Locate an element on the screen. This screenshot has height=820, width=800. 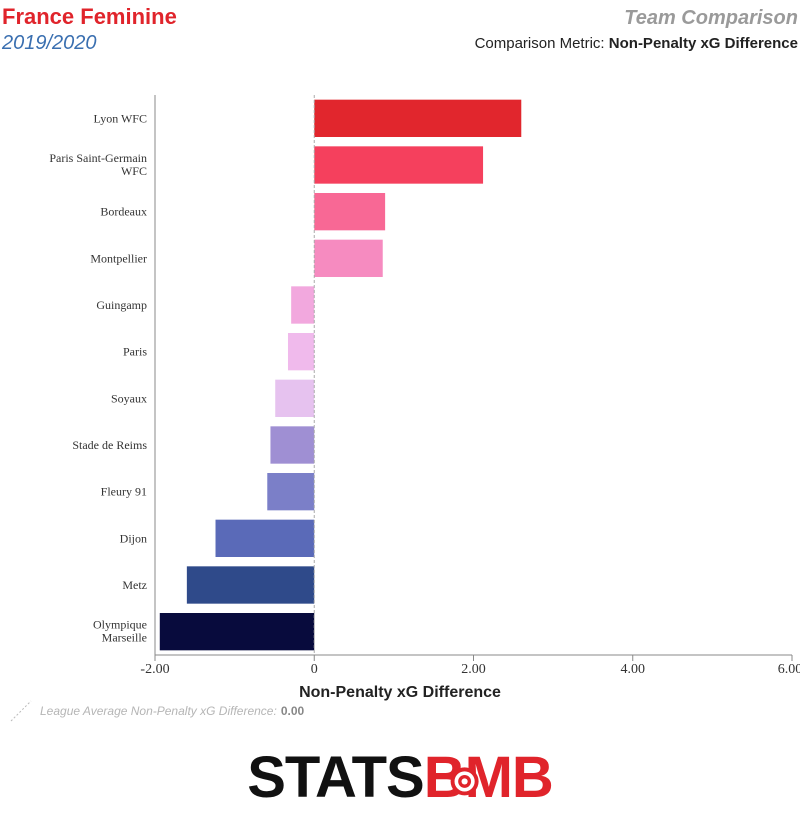
bar-soyaux is located at coordinates (295, 398).